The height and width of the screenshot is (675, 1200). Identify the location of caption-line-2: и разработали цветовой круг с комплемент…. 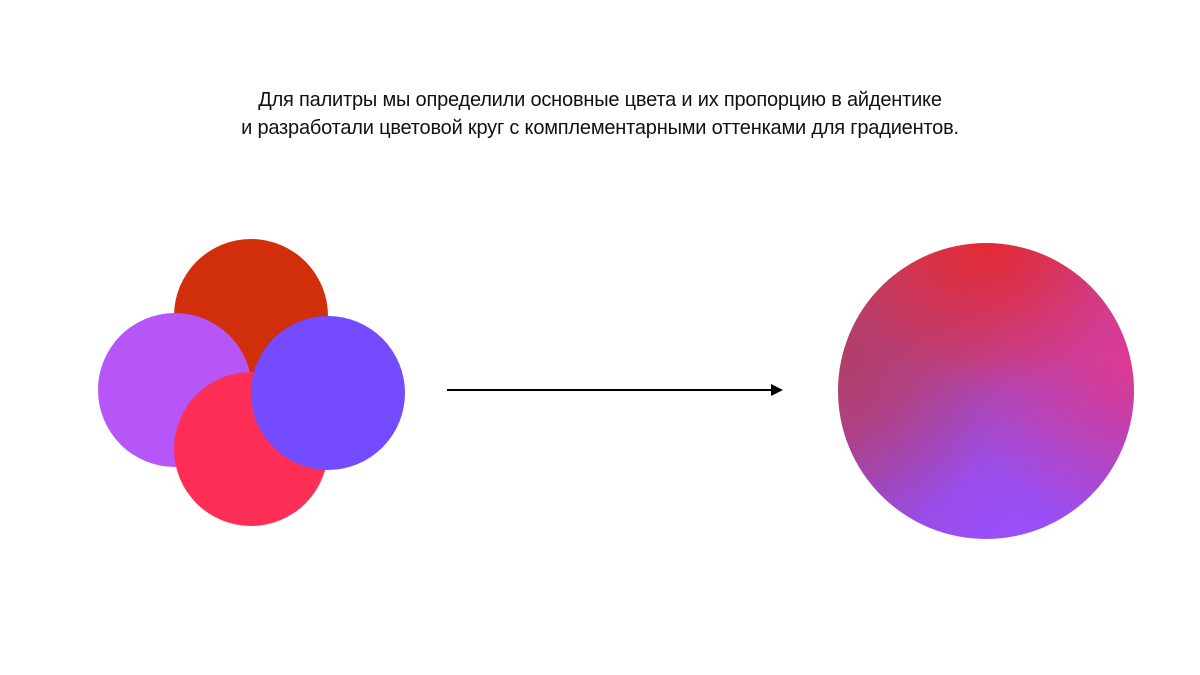
(600, 128).